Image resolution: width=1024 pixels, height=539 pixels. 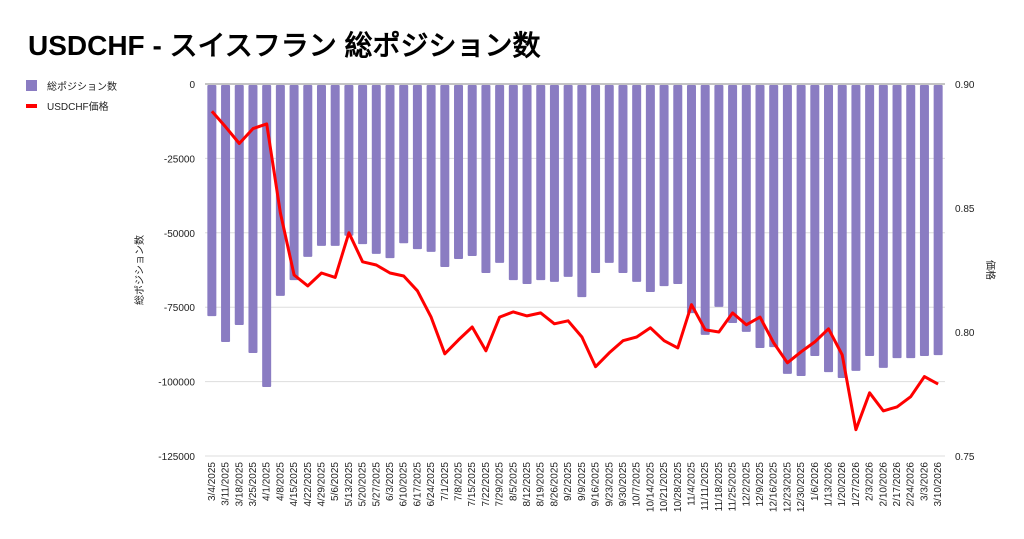 I want to click on x-tick-label: 3/11/2025, so click(x=226, y=484).